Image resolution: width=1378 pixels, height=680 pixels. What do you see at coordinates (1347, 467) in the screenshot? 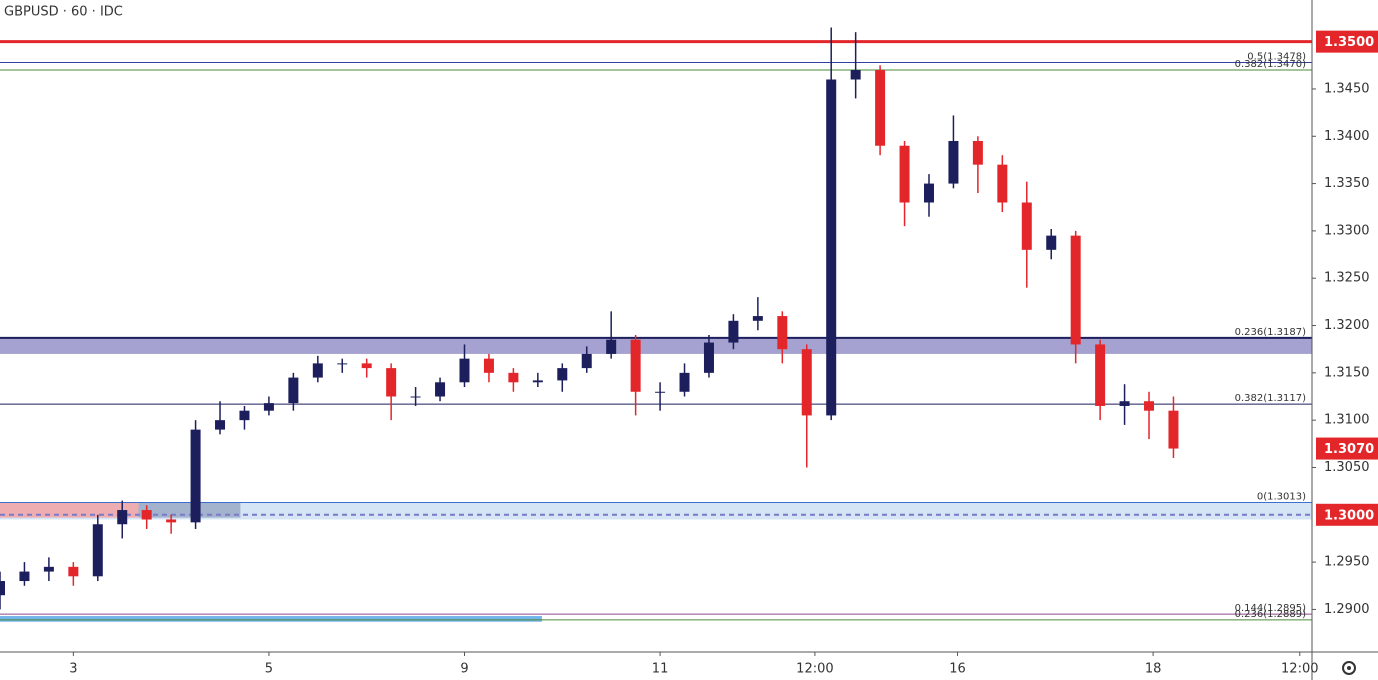
I see `y-tick-label: 1.3050` at bounding box center [1347, 467].